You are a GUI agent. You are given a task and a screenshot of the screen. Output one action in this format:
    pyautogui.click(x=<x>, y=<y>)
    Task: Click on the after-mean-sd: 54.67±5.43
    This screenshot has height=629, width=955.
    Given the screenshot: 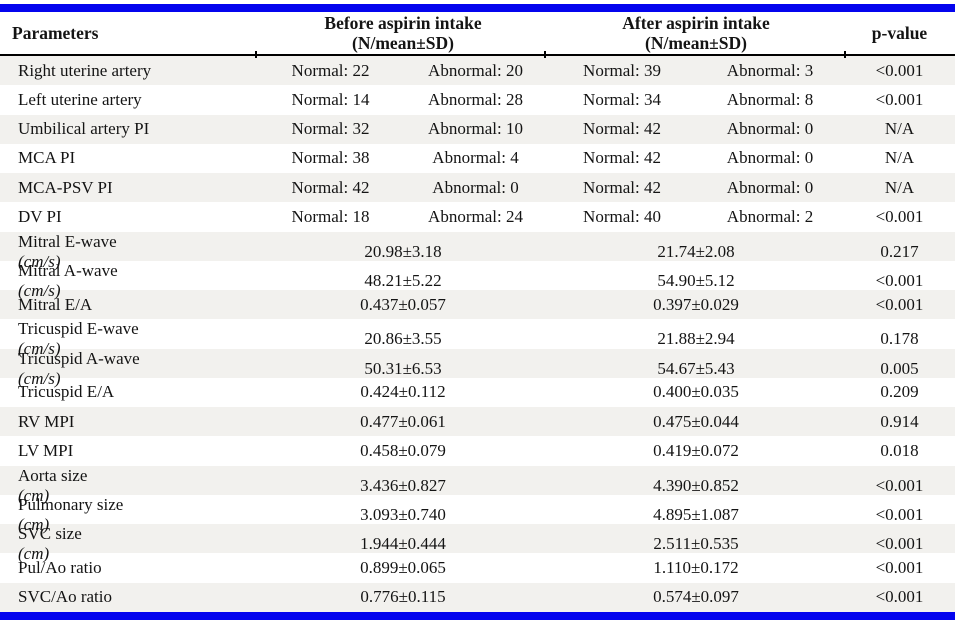 What is the action you would take?
    pyautogui.click(x=696, y=368)
    